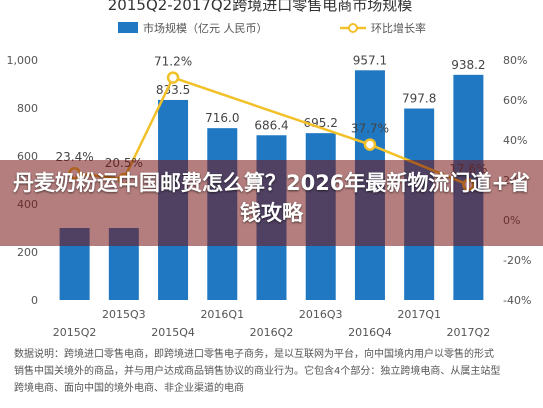 The height and width of the screenshot is (408, 543). Describe the element at coordinates (27, 252) in the screenshot. I see `y-left-tick-label: 200` at that location.